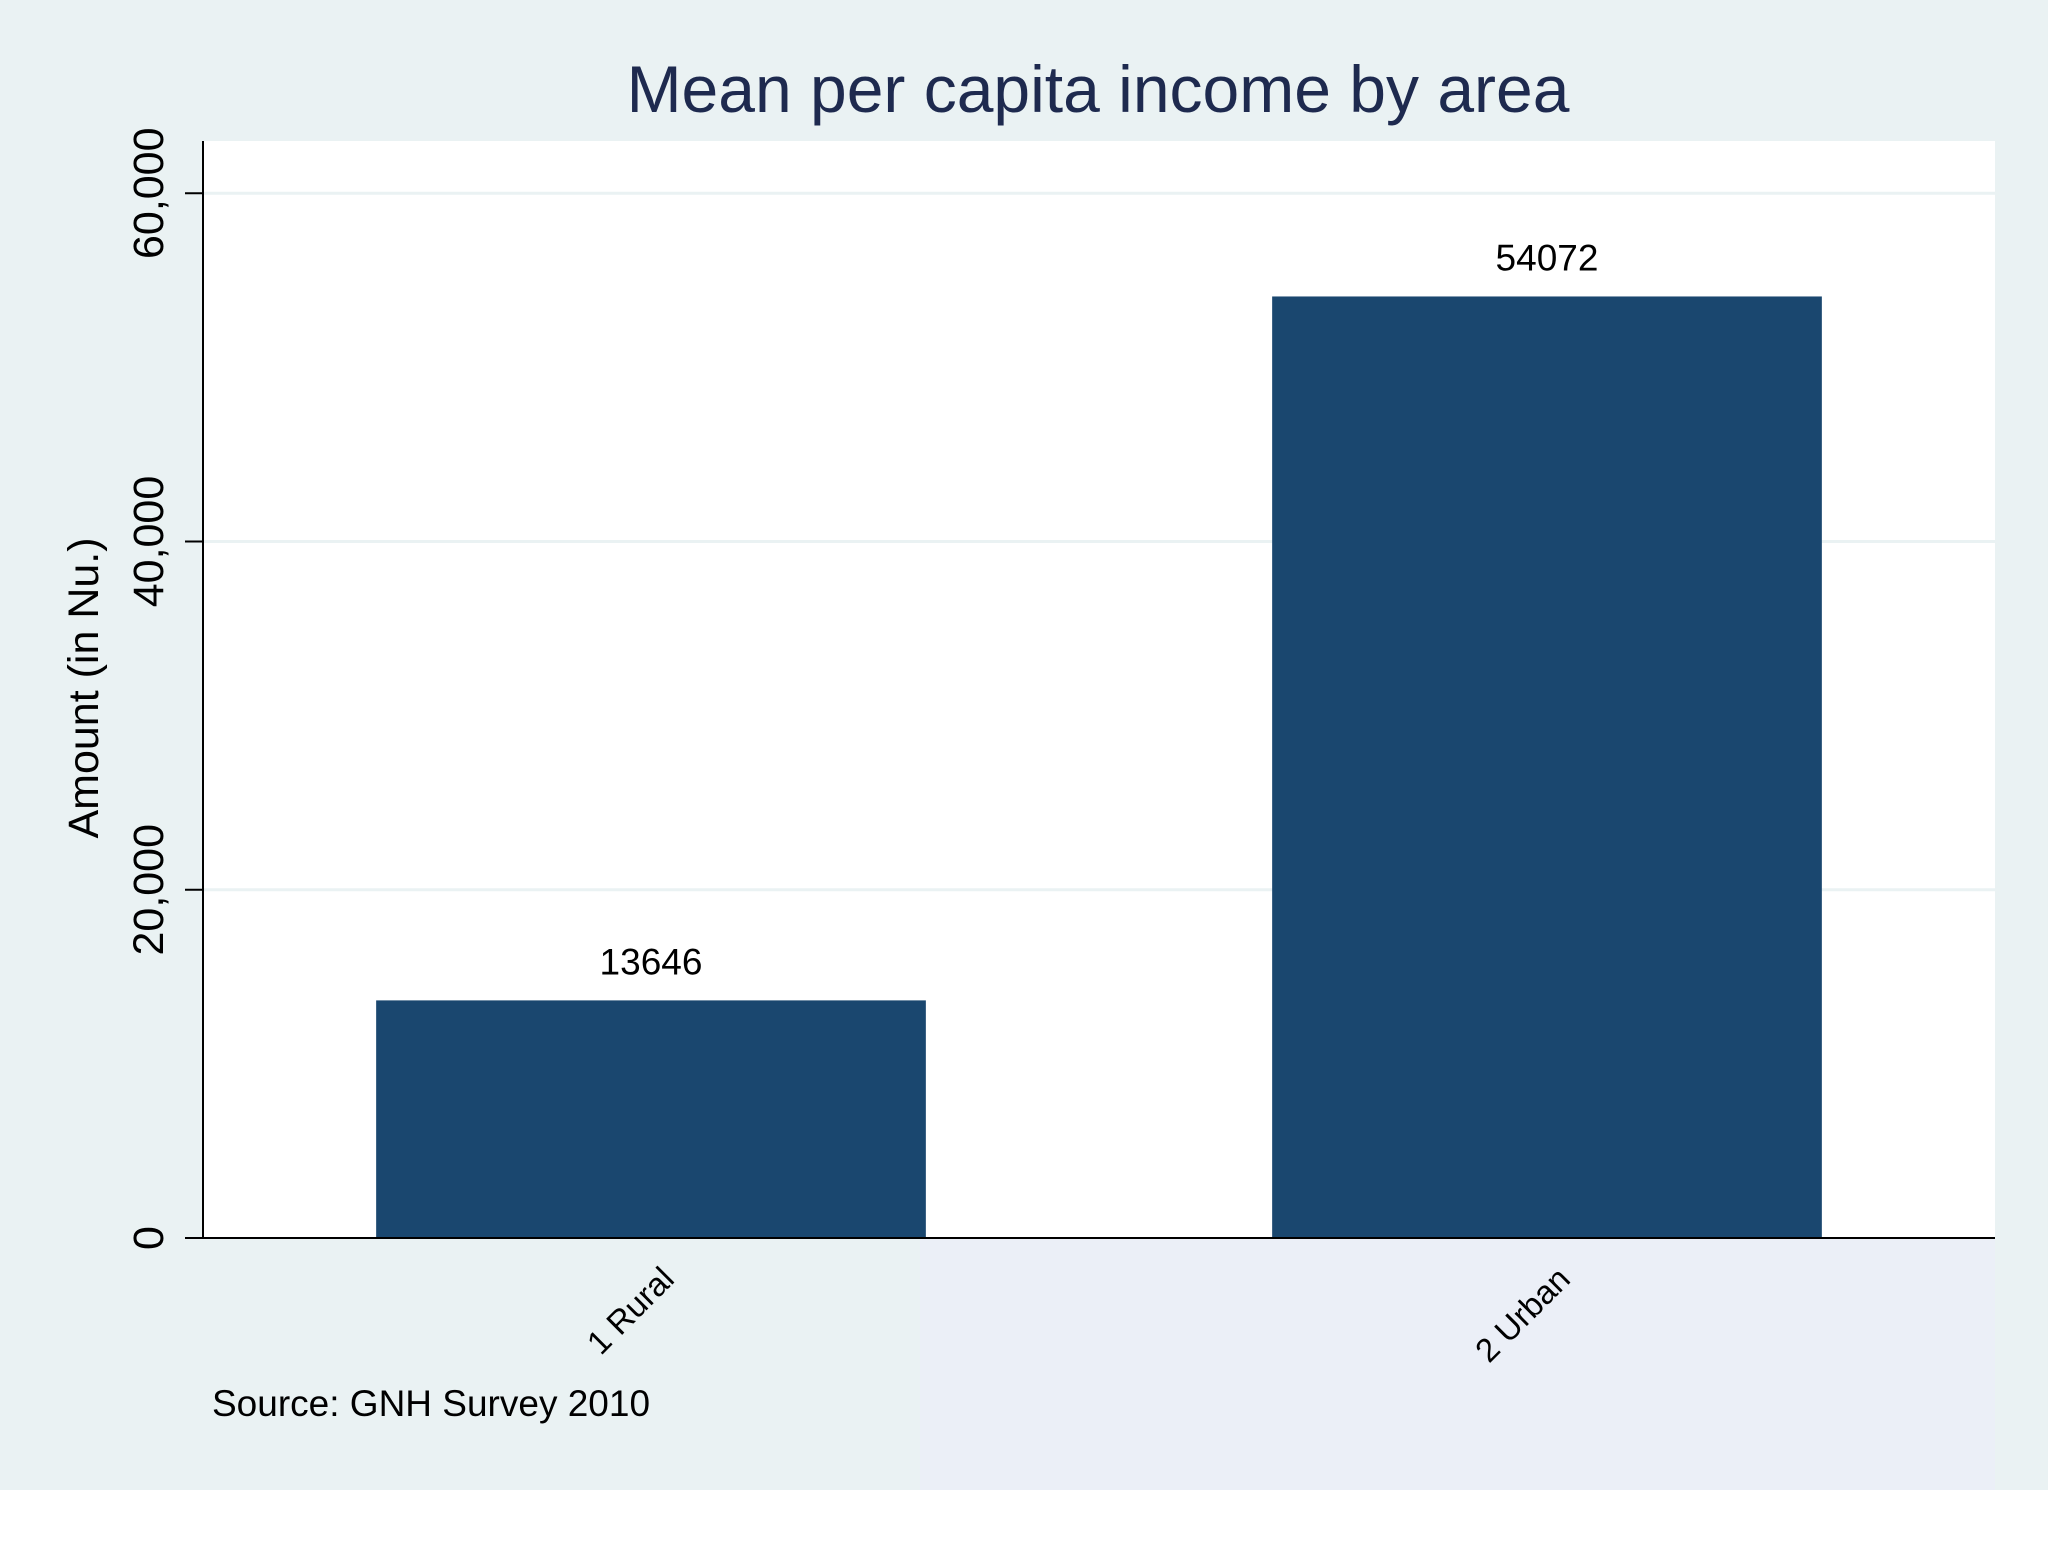 The width and height of the screenshot is (2048, 1541). What do you see at coordinates (1547, 257) in the screenshot?
I see `bar-value-label: 54072` at bounding box center [1547, 257].